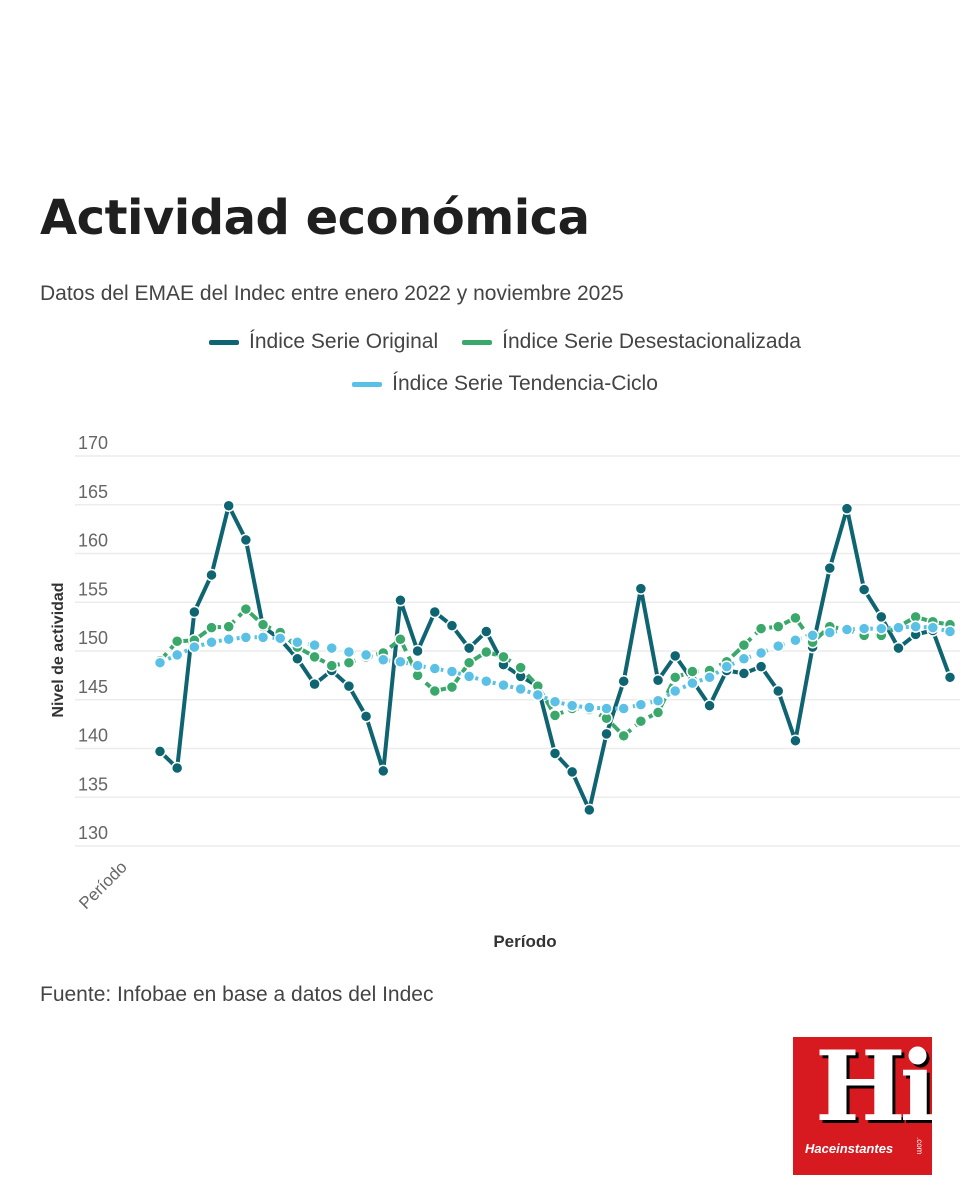 The height and width of the screenshot is (1200, 960). What do you see at coordinates (631, 342) in the screenshot?
I see `legend-item-desestacionalizada: Índice Serie Desestacionalizada` at bounding box center [631, 342].